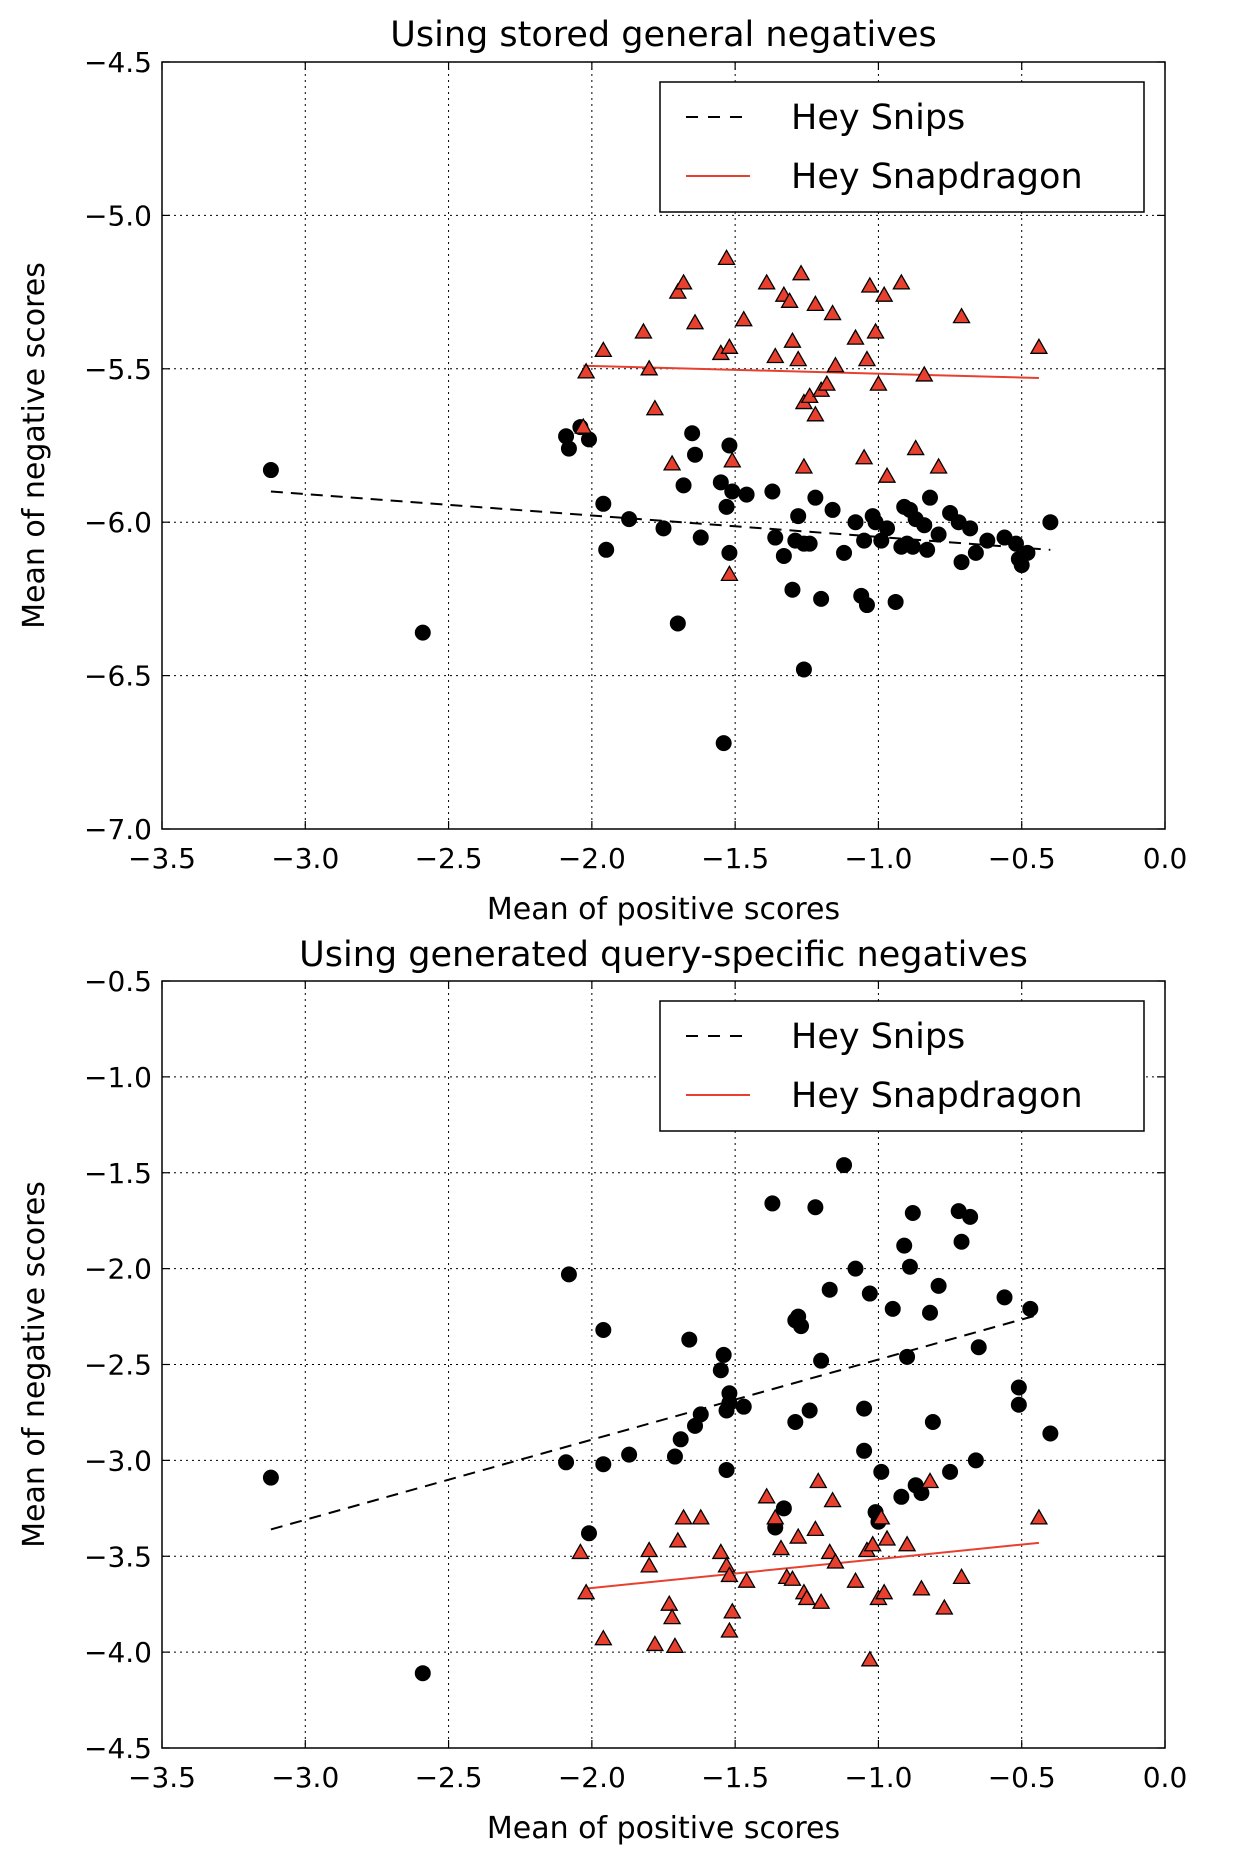 The width and height of the screenshot is (1248, 1874). What do you see at coordinates (663, 909) in the screenshot?
I see `x-axis-label: Mean of positive scores` at bounding box center [663, 909].